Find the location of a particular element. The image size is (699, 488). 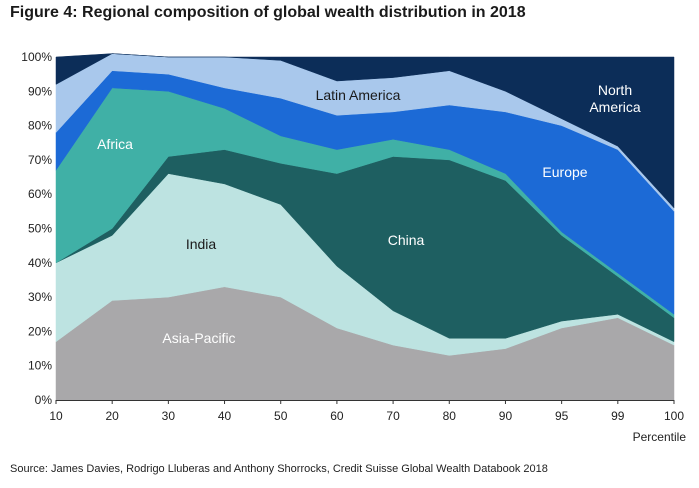

x-tick-label: 20 is located at coordinates (113, 416).